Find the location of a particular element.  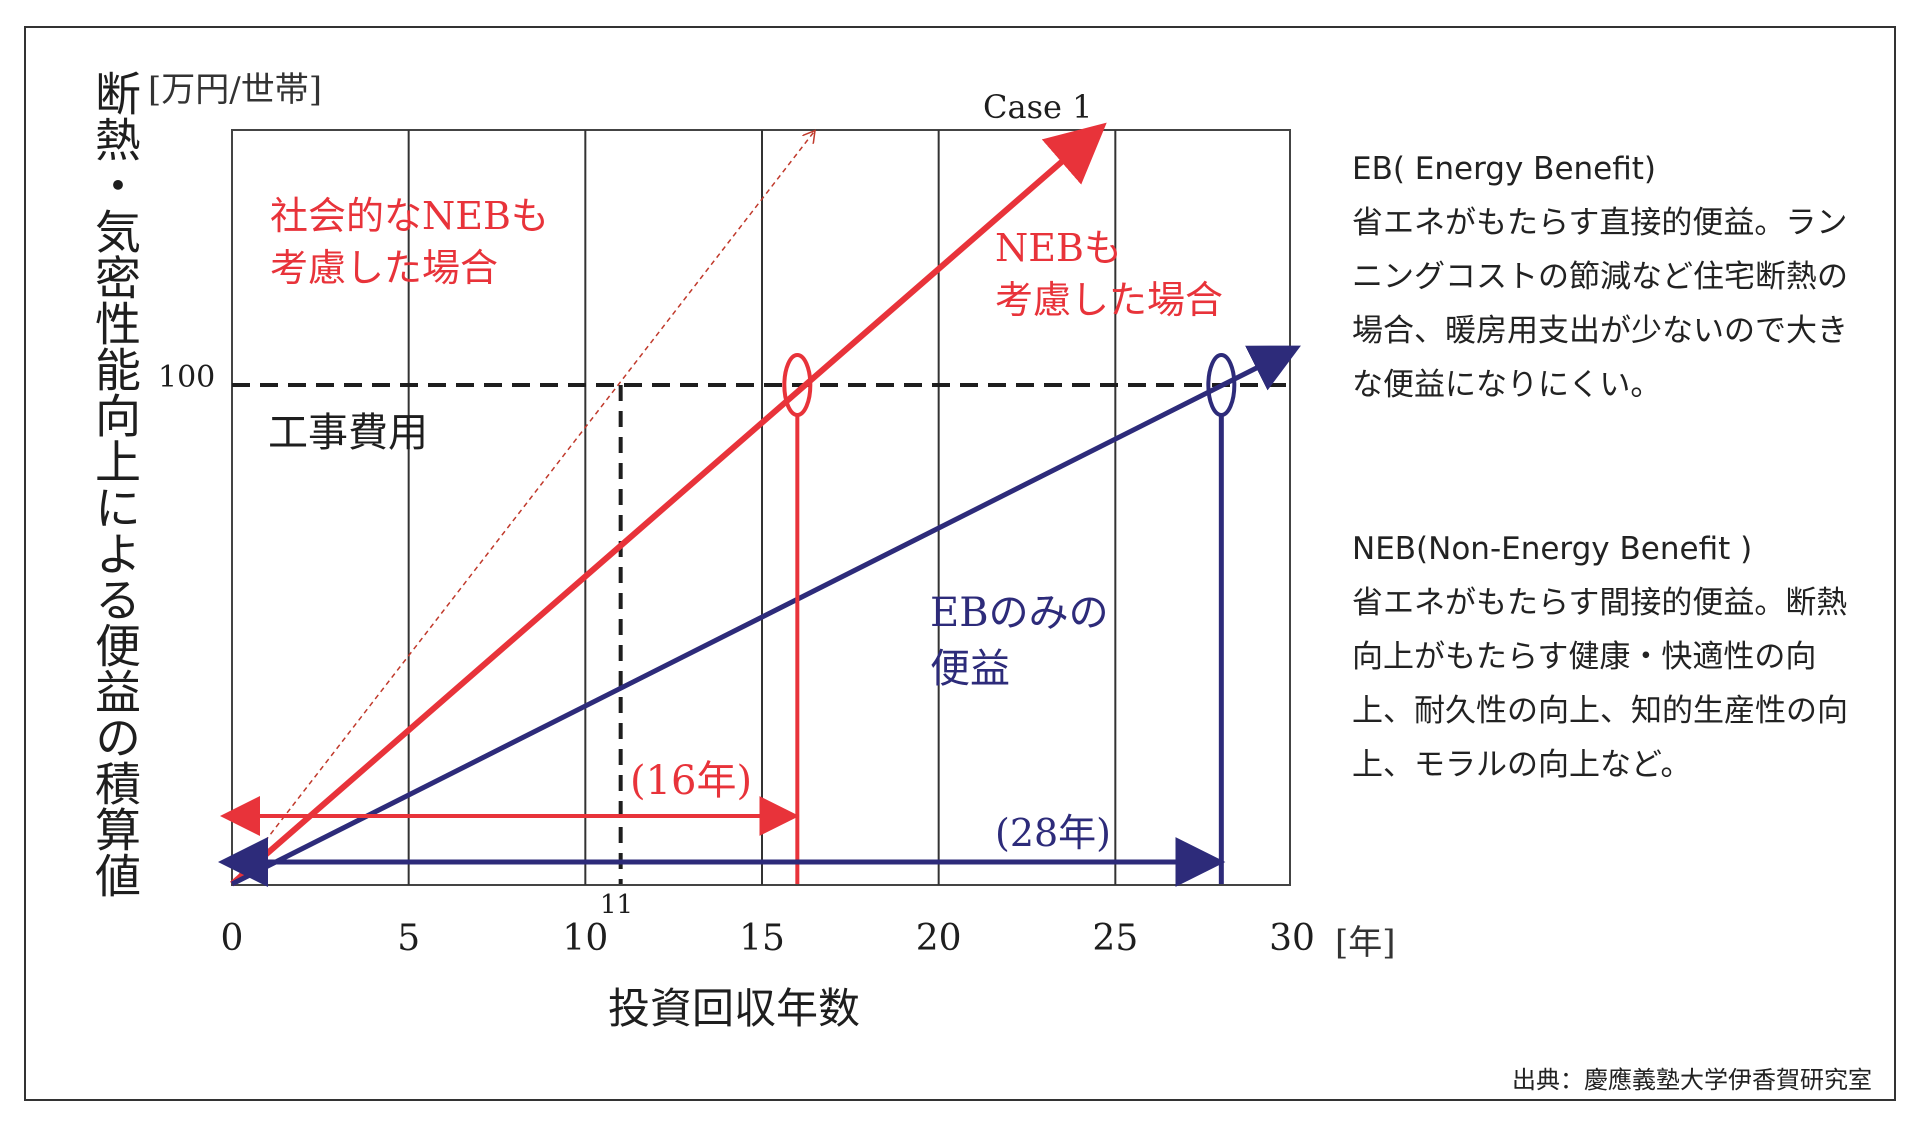

annotation-neb: NEBも 考慮した場合 is located at coordinates (1109, 274).